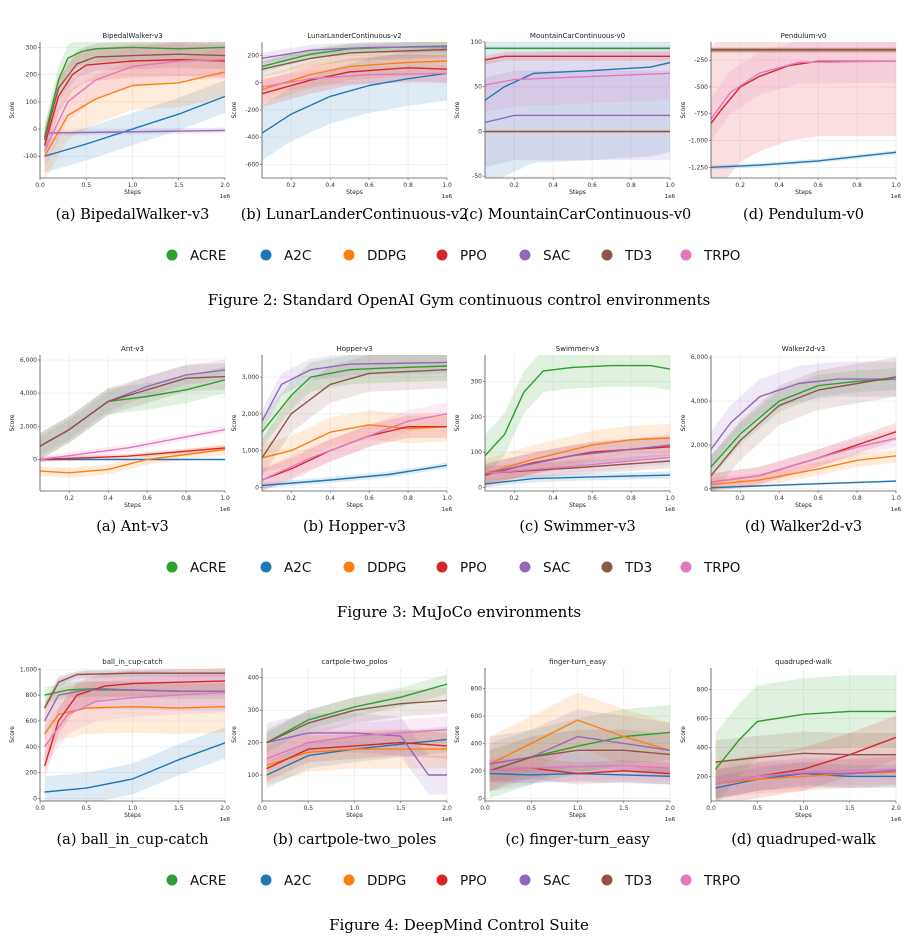  What do you see at coordinates (132, 662) in the screenshot?
I see `chart-title: ball_in_cup-catch` at bounding box center [132, 662].